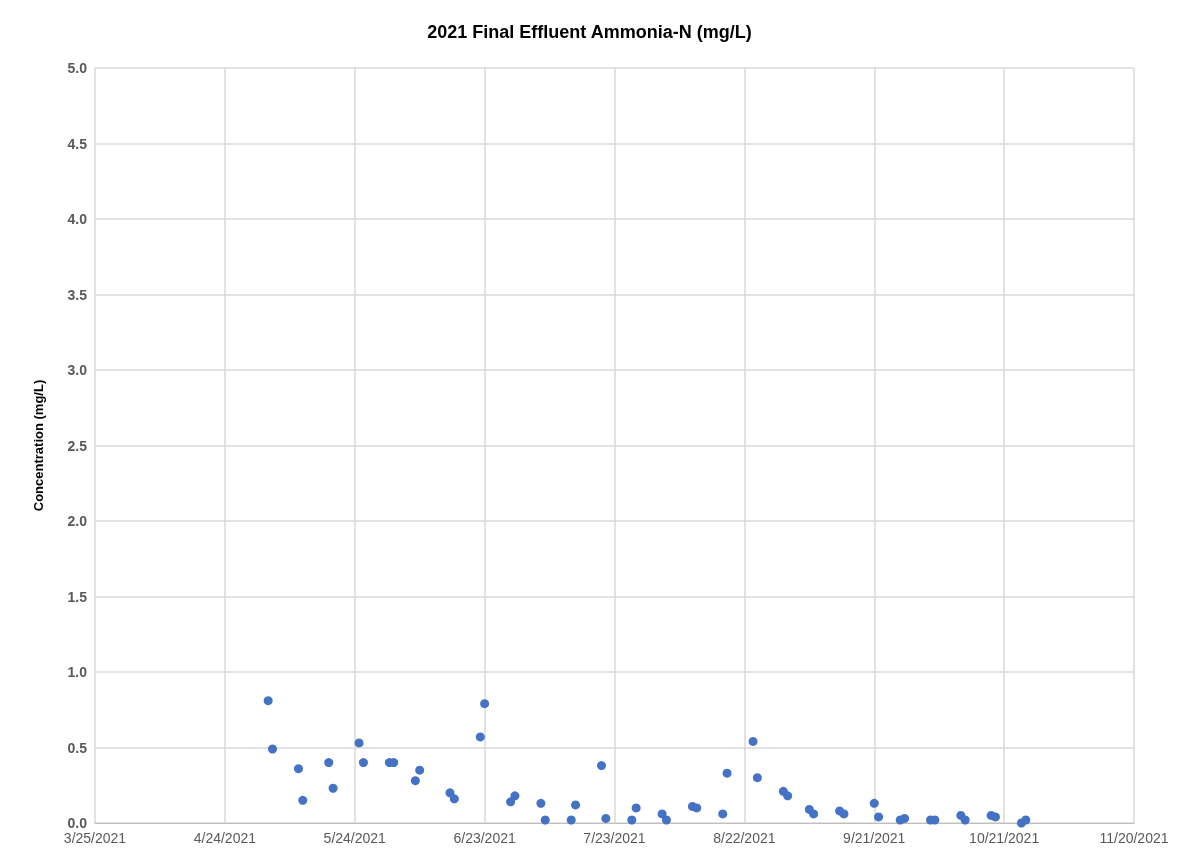 The height and width of the screenshot is (865, 1179). Describe the element at coordinates (355, 838) in the screenshot. I see `x-tick-label: 5/24/2021` at that location.